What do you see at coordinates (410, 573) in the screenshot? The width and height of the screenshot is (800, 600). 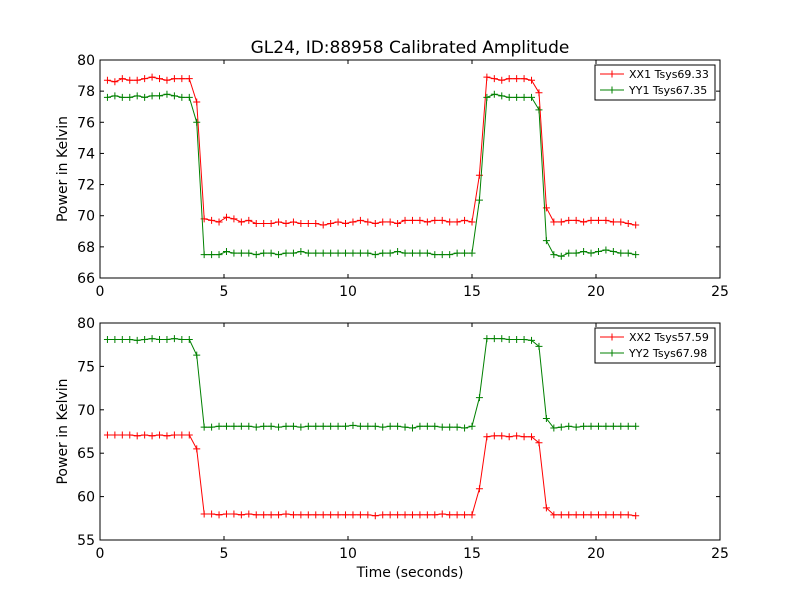 I see `x-axis-label: Time (seconds)` at bounding box center [410, 573].